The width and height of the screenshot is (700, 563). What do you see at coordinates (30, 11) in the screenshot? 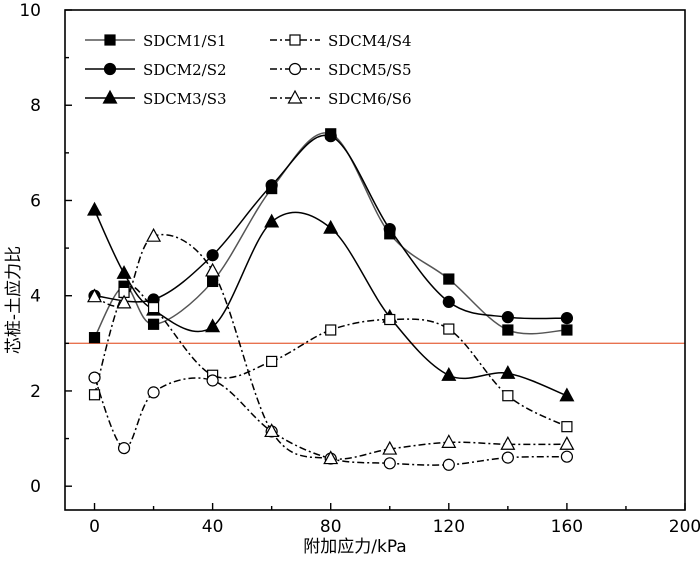
I see `y-tick-label: 10` at bounding box center [30, 11].